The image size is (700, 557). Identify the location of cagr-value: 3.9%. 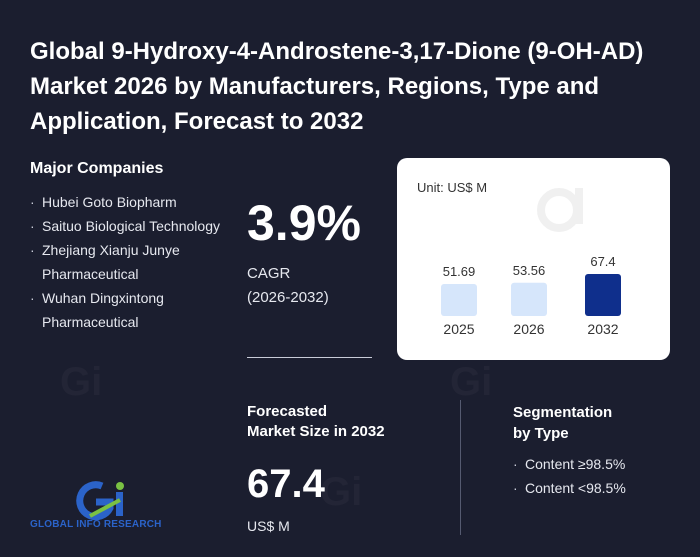
(304, 223).